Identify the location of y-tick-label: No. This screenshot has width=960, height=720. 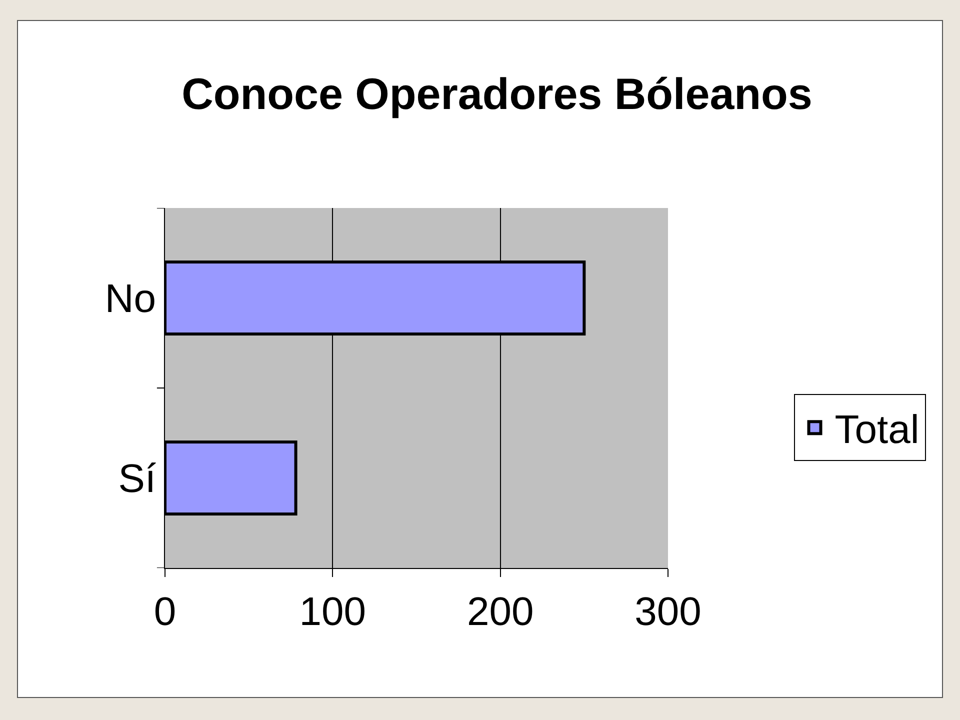
(130, 299).